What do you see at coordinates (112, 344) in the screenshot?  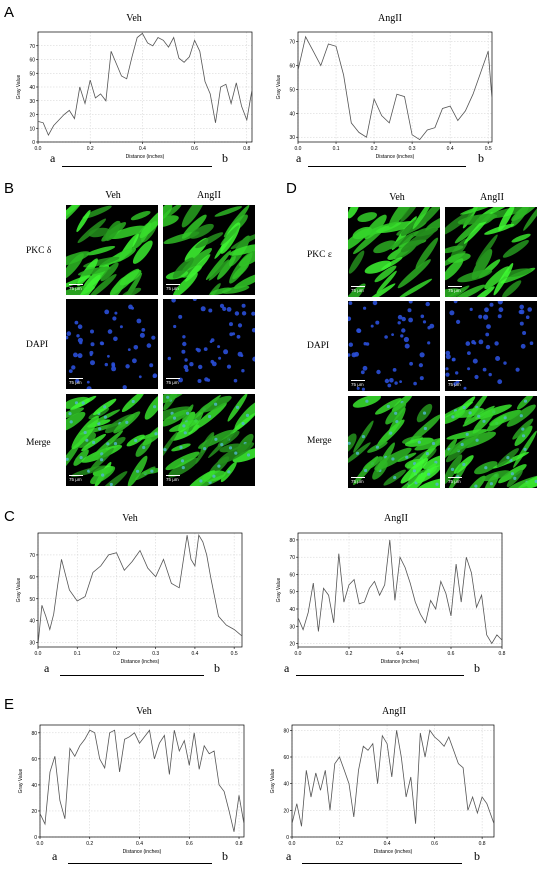 I see `micrograph-dapi-veh: 75 μm` at bounding box center [112, 344].